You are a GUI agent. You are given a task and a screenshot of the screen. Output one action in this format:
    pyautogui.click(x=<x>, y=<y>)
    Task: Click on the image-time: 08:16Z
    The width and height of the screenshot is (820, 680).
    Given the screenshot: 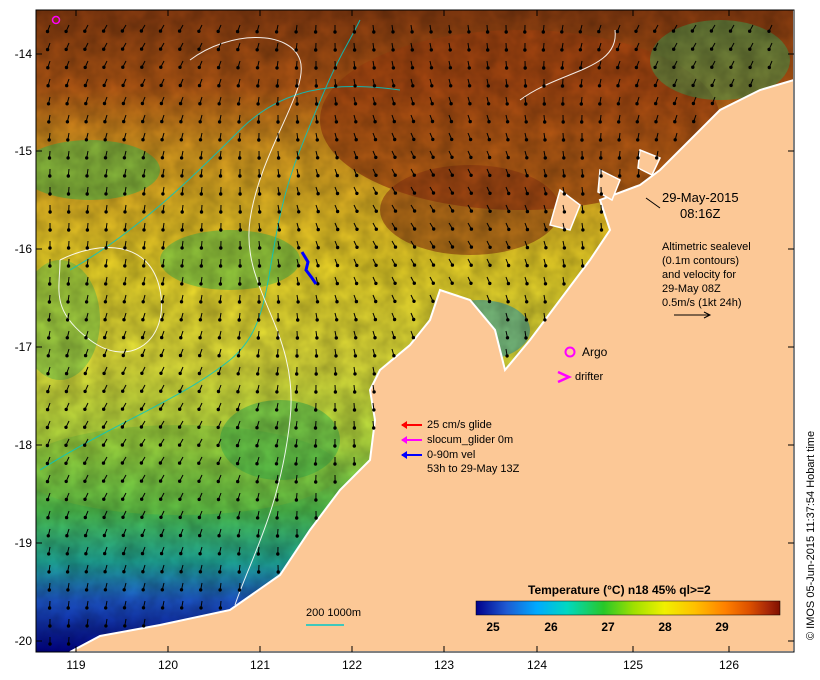 What is the action you would take?
    pyautogui.click(x=700, y=213)
    